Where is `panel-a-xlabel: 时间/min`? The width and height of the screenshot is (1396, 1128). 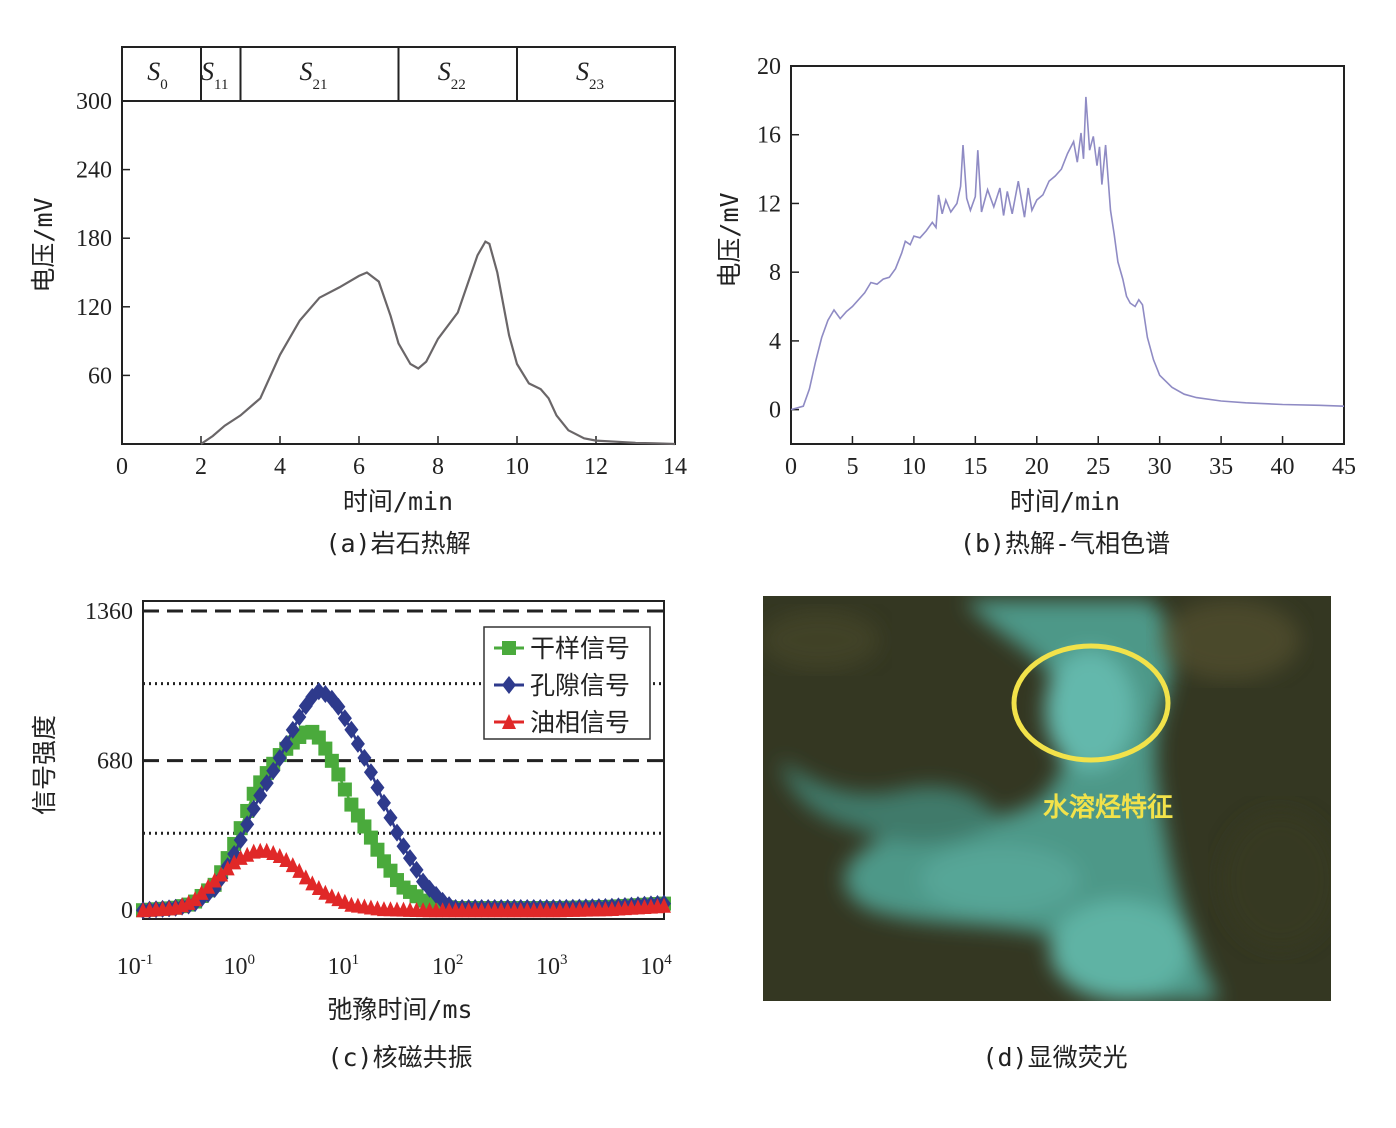
panel-a-xlabel: 时间/min is located at coordinates (398, 501).